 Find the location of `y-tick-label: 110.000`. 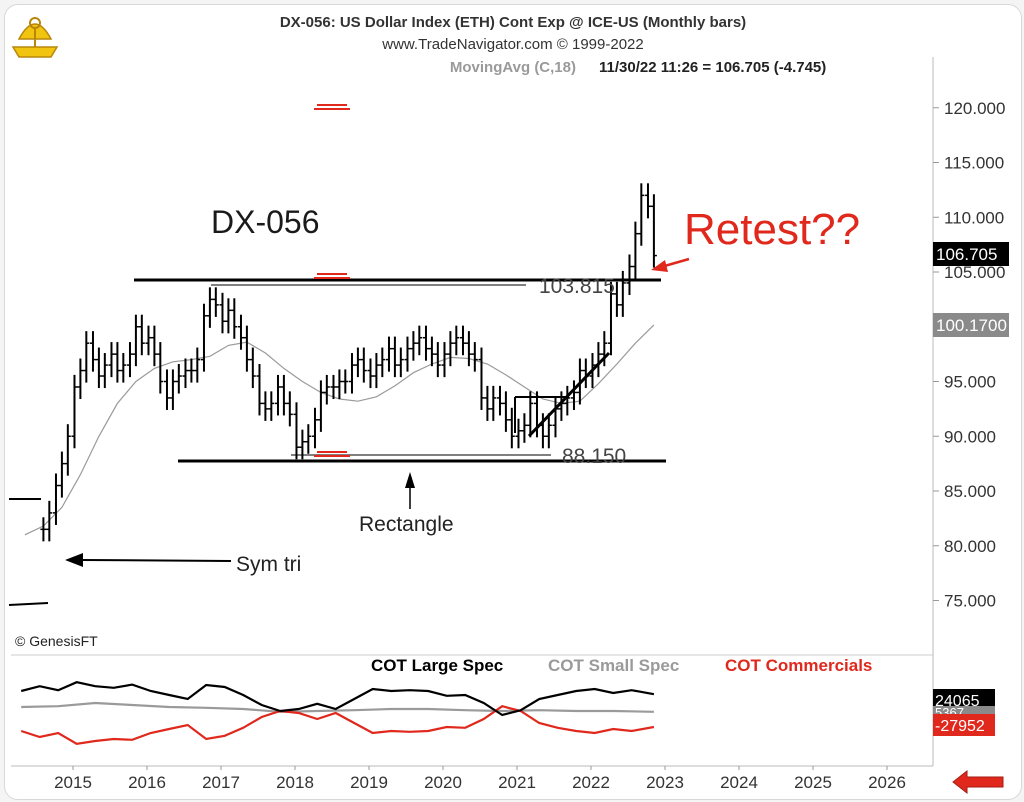

y-tick-label: 110.000 is located at coordinates (974, 217).